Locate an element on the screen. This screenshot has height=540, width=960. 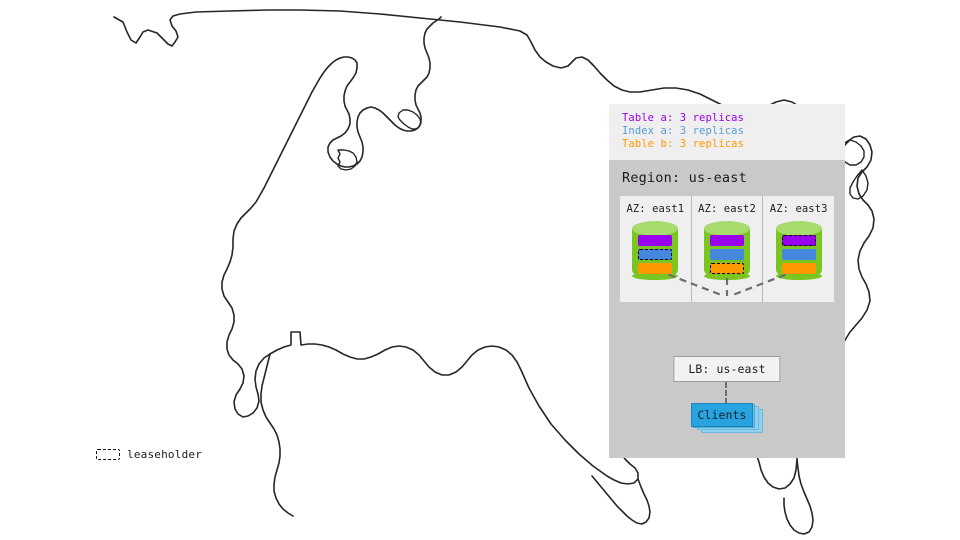
node-east3 is located at coordinates (798, 252).